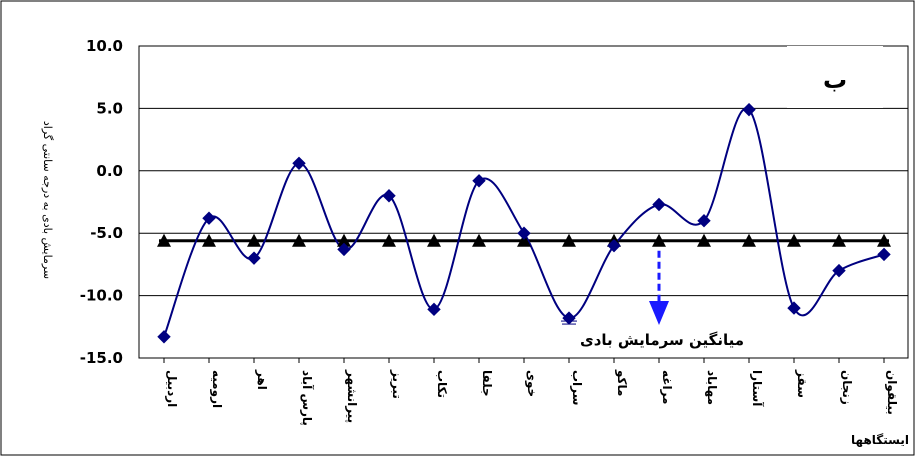  What do you see at coordinates (757, 388) in the screenshot?
I see `x-tick-label: آستارا` at bounding box center [757, 388].